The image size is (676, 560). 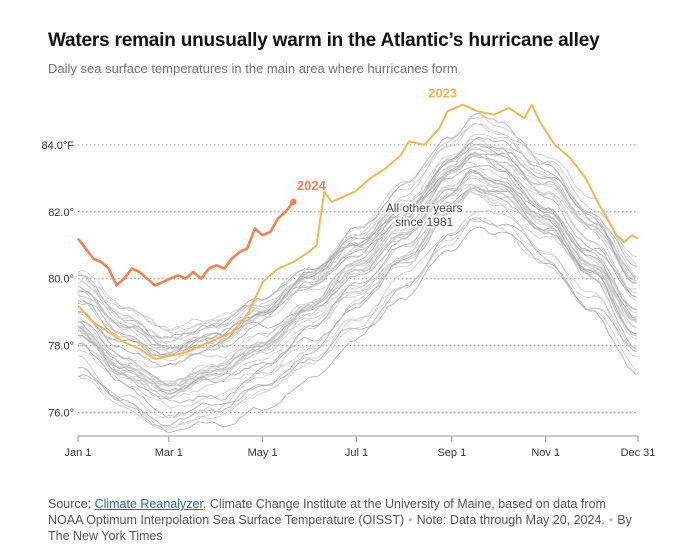 I want to click on x-tick-label: Sep 1, so click(x=451, y=453).